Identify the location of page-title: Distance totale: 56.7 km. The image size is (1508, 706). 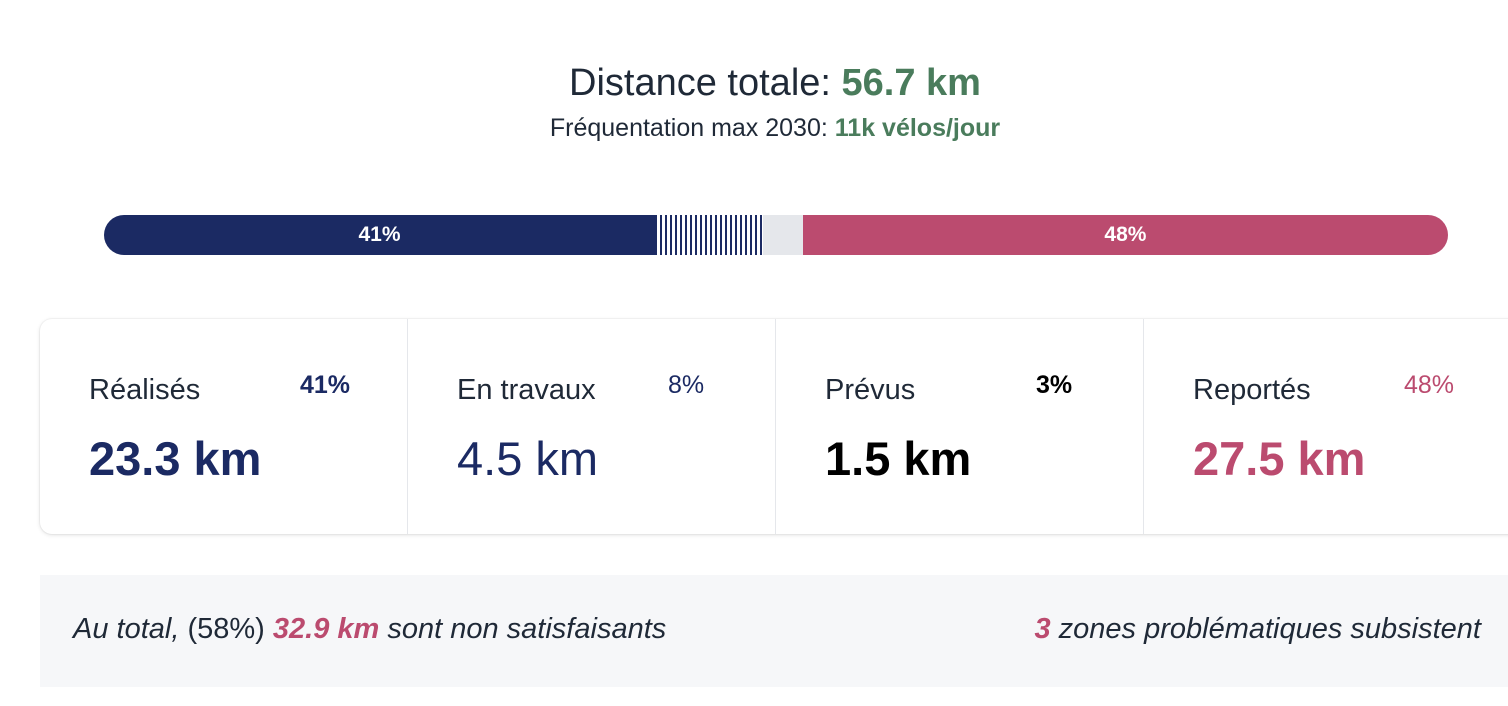
(754, 83).